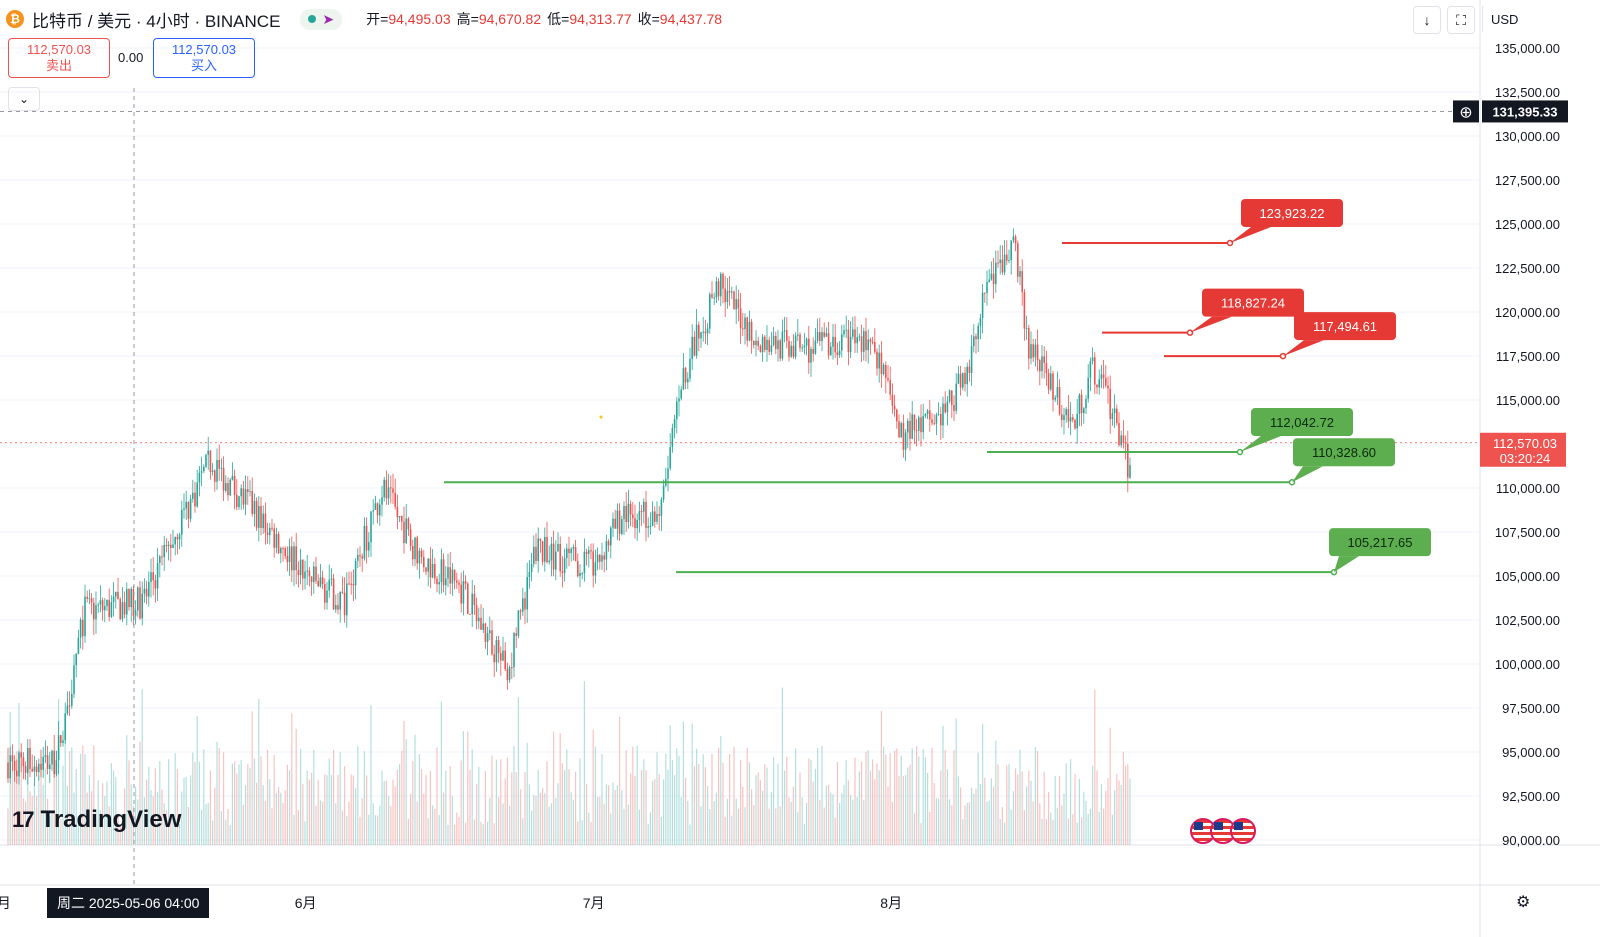 The height and width of the screenshot is (937, 1600). What do you see at coordinates (1344, 452) in the screenshot?
I see `support-price-label: 110,328.60` at bounding box center [1344, 452].